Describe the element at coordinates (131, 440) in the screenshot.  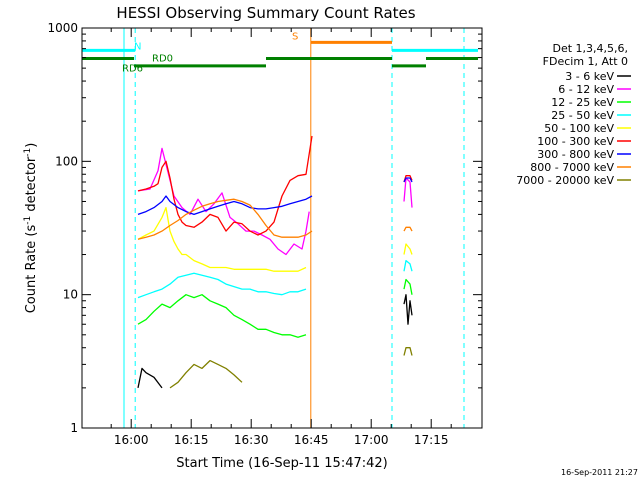
I see `x-tick-label: 16:00` at that location.